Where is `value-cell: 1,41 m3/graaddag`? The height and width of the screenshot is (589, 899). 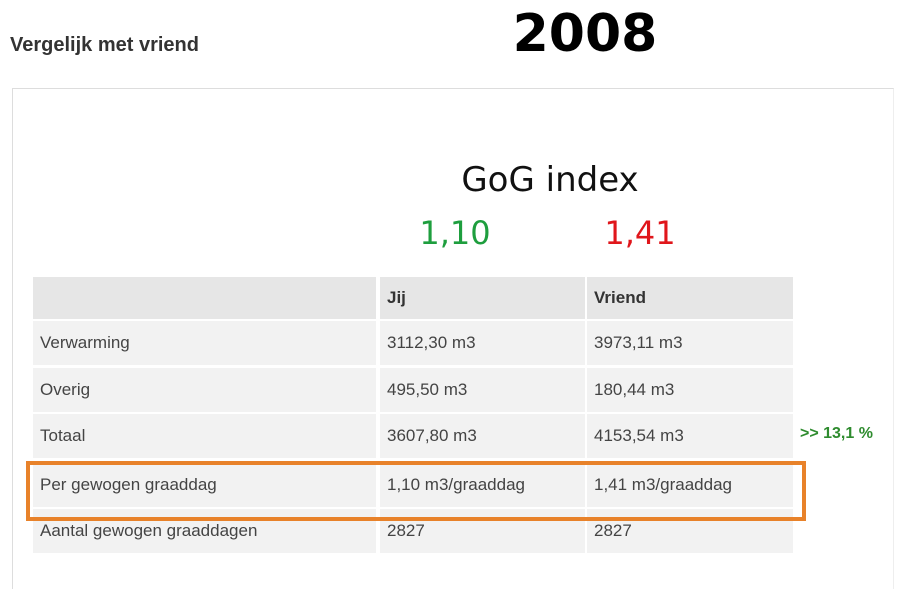 value-cell: 1,41 m3/graaddag is located at coordinates (690, 485).